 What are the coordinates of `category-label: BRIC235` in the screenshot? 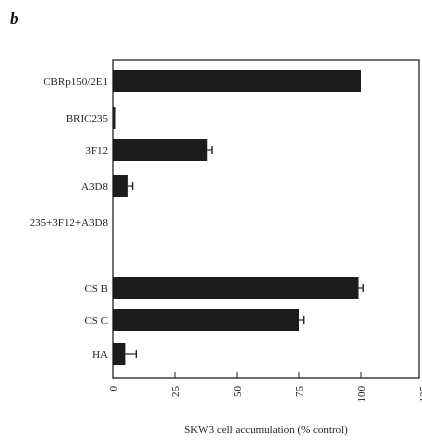 It's located at (87, 119).